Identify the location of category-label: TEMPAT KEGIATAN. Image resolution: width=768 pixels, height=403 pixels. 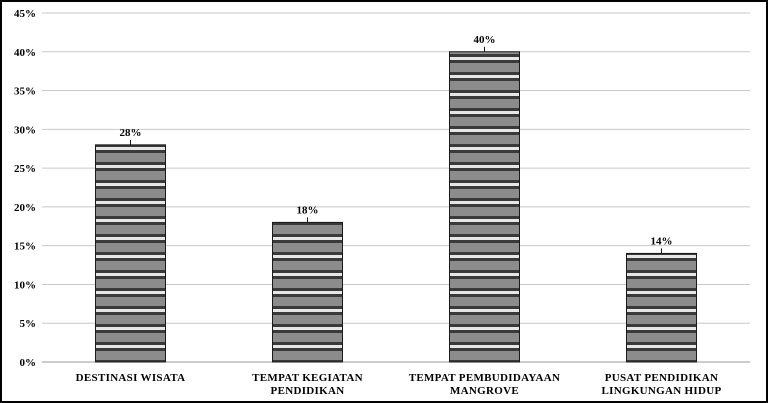
(307, 378).